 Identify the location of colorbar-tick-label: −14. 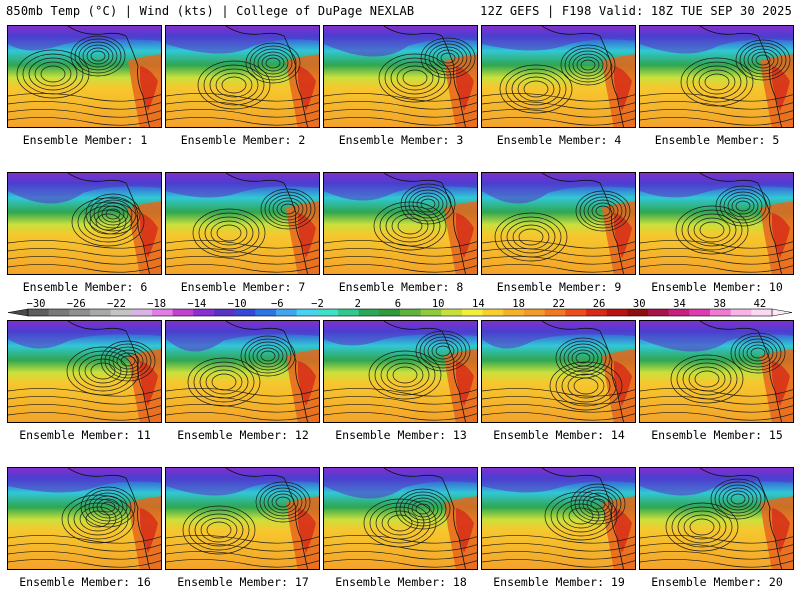
(196, 304).